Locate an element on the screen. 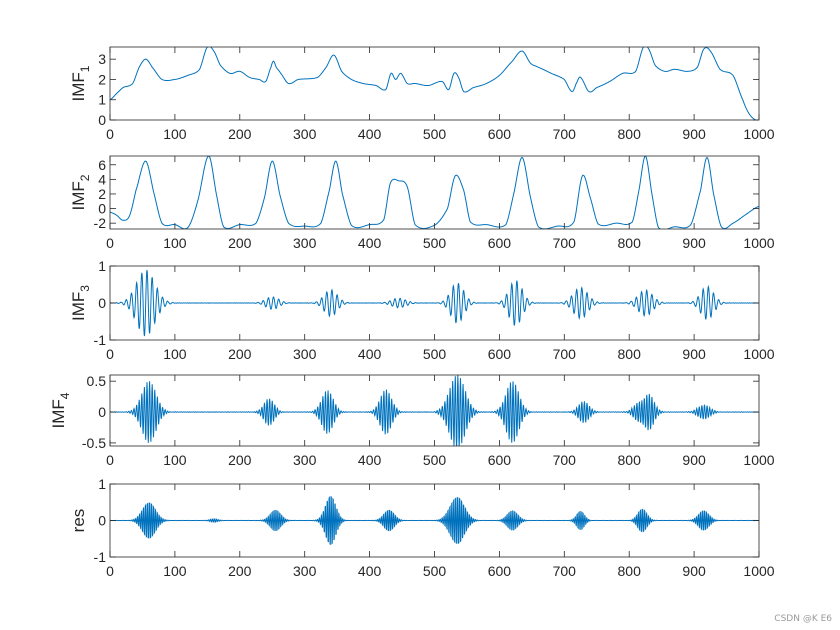 Image resolution: width=840 pixels, height=630 pixels. y-axis-label-subscript: 3 is located at coordinates (85, 288).